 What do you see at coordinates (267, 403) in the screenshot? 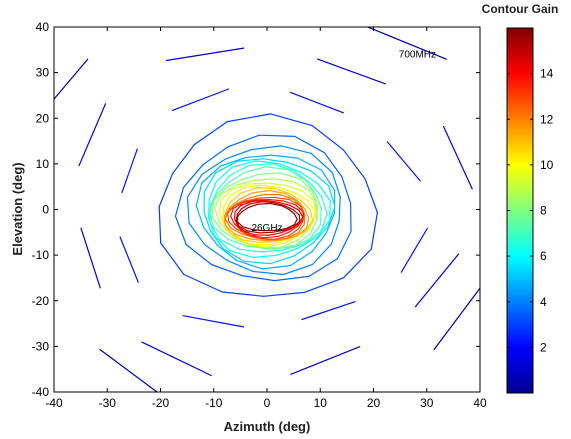
I see `x-tick-label: 0` at bounding box center [267, 403].